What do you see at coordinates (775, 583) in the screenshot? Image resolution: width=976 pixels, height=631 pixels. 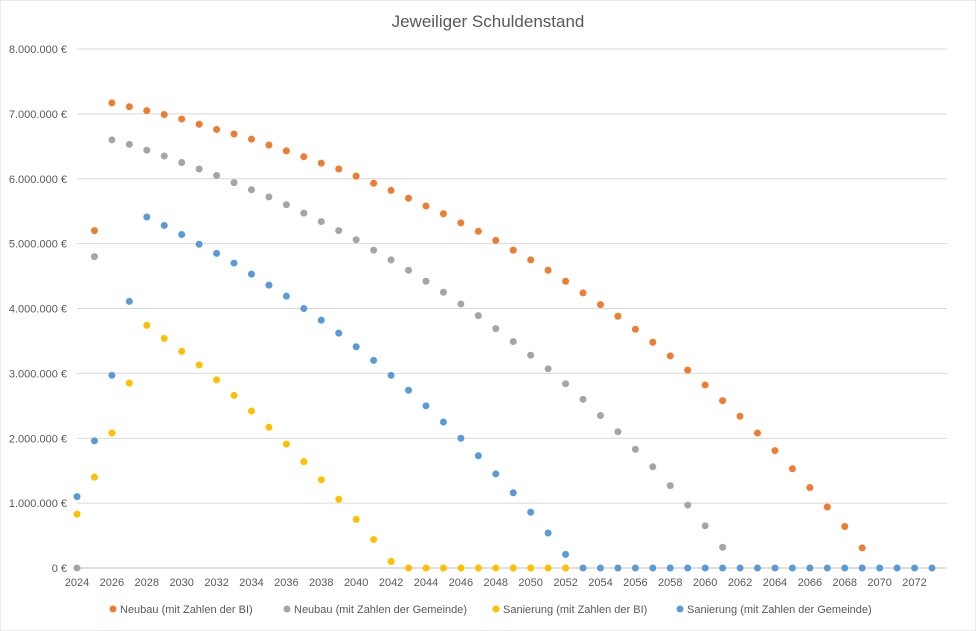 I see `x-tick-label: 2064` at bounding box center [775, 583].